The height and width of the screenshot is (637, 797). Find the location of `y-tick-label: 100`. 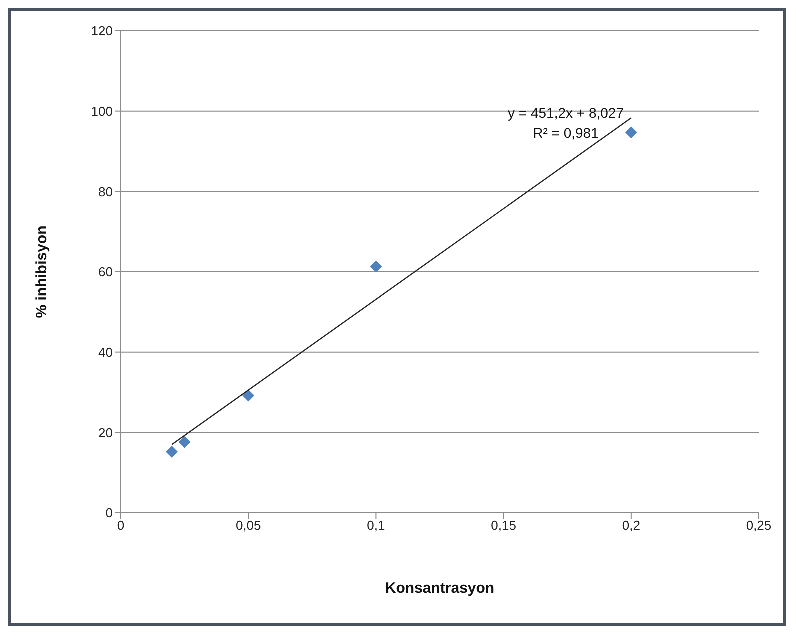

y-tick-label: 100 is located at coordinates (102, 111).